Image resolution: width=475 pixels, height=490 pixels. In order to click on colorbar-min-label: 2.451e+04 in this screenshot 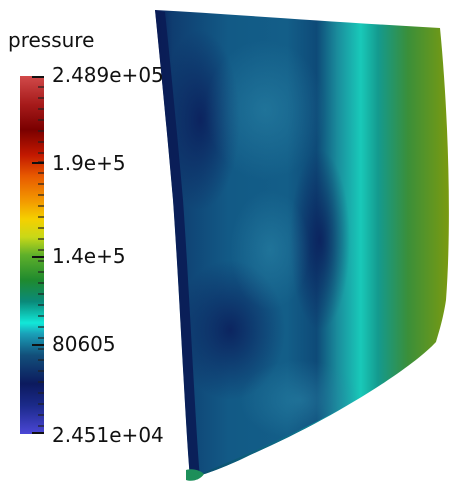, I will do `click(108, 435)`.